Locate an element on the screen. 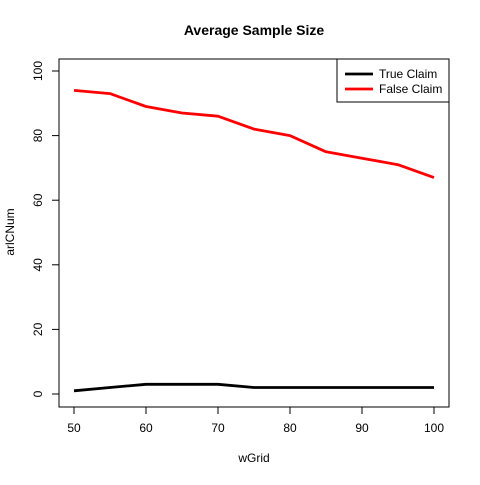  y-tick-label: 20 is located at coordinates (38, 329).